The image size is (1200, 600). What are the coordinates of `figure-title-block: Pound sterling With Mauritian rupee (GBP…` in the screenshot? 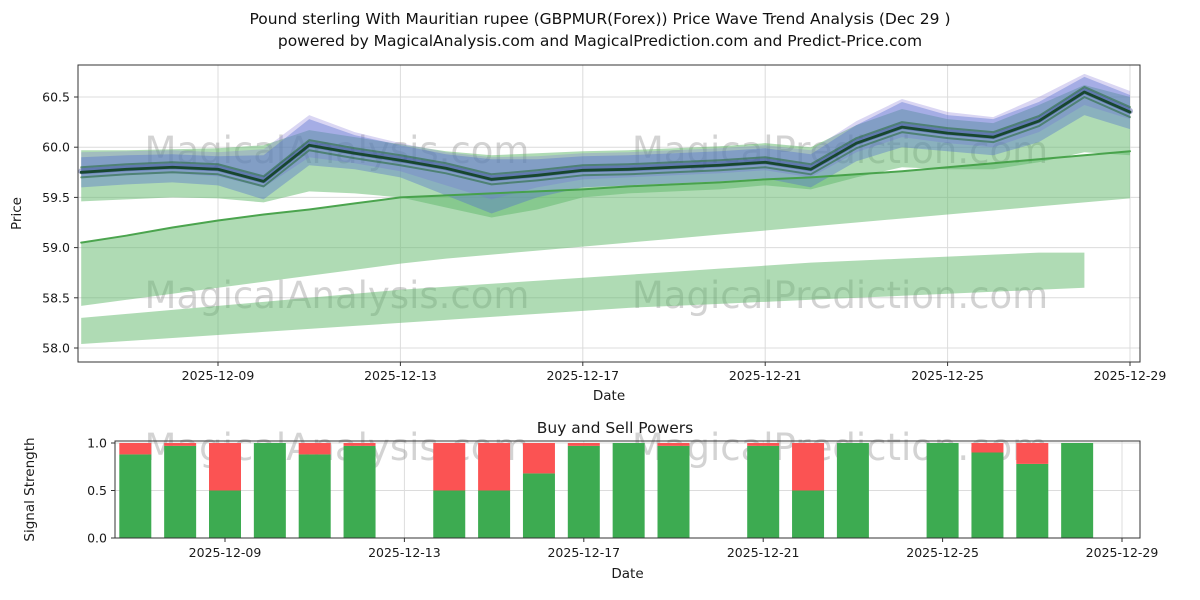 It's located at (600, 30).